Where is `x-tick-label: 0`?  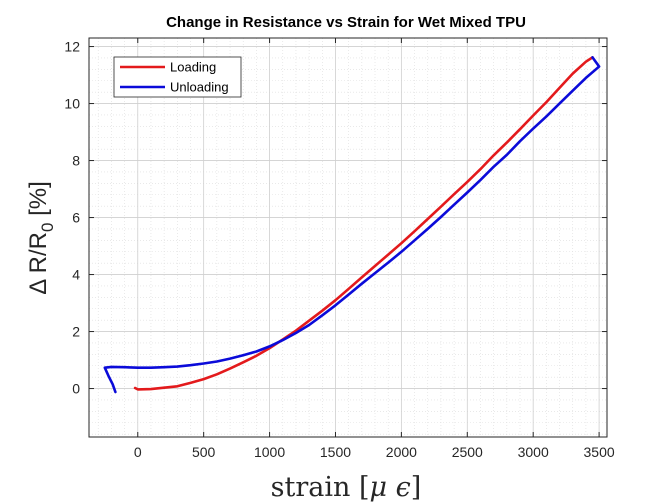 x-tick-label: 0 is located at coordinates (138, 452).